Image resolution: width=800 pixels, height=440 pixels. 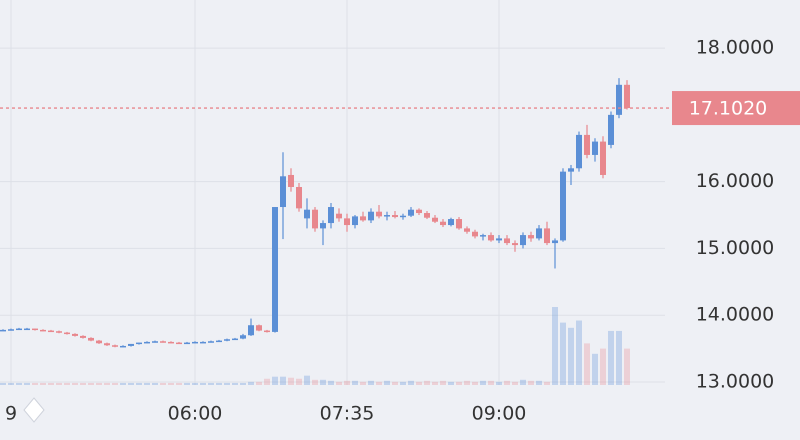 I want to click on y-tick-label: 14.0000, so click(x=735, y=315).